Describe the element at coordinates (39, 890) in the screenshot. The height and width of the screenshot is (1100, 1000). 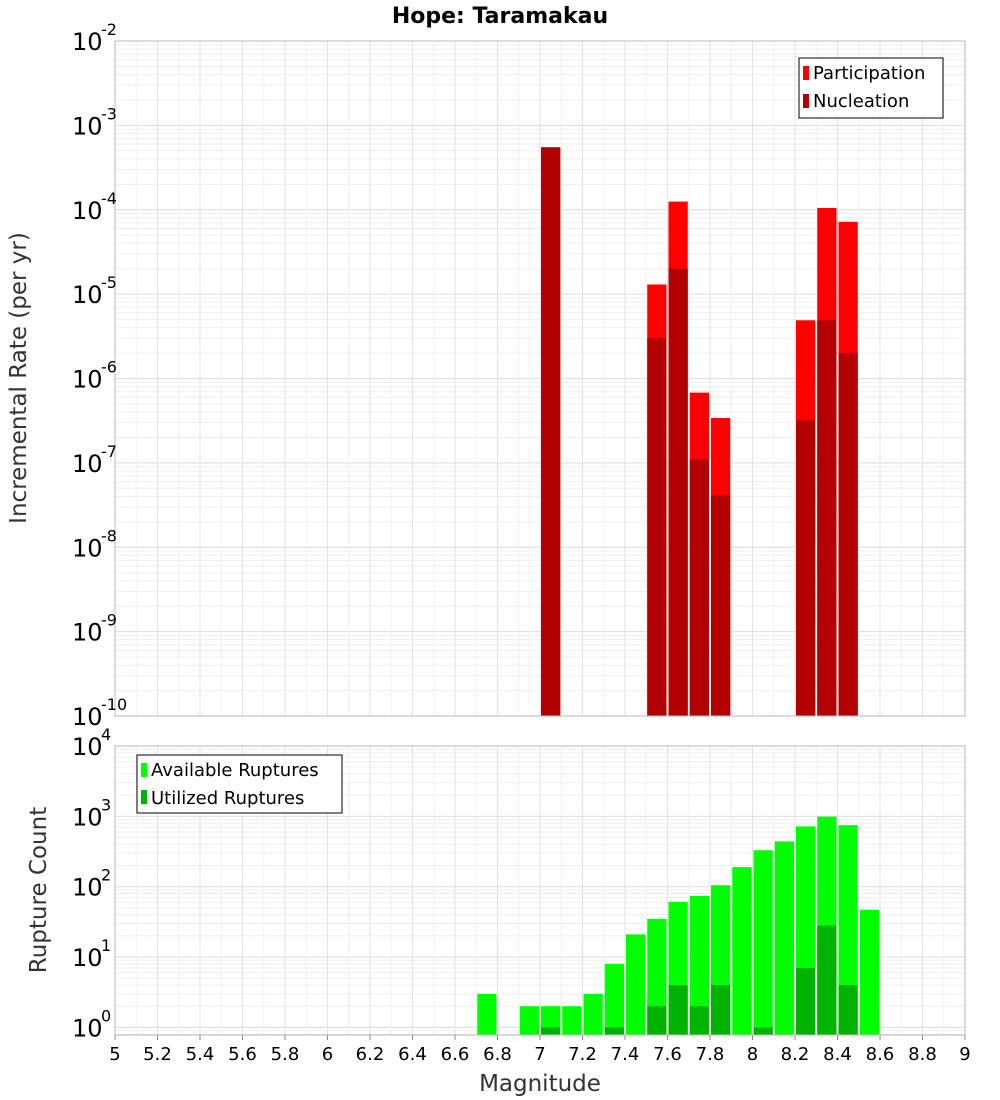
I see `count-y-axis-label: Rupture Count` at that location.